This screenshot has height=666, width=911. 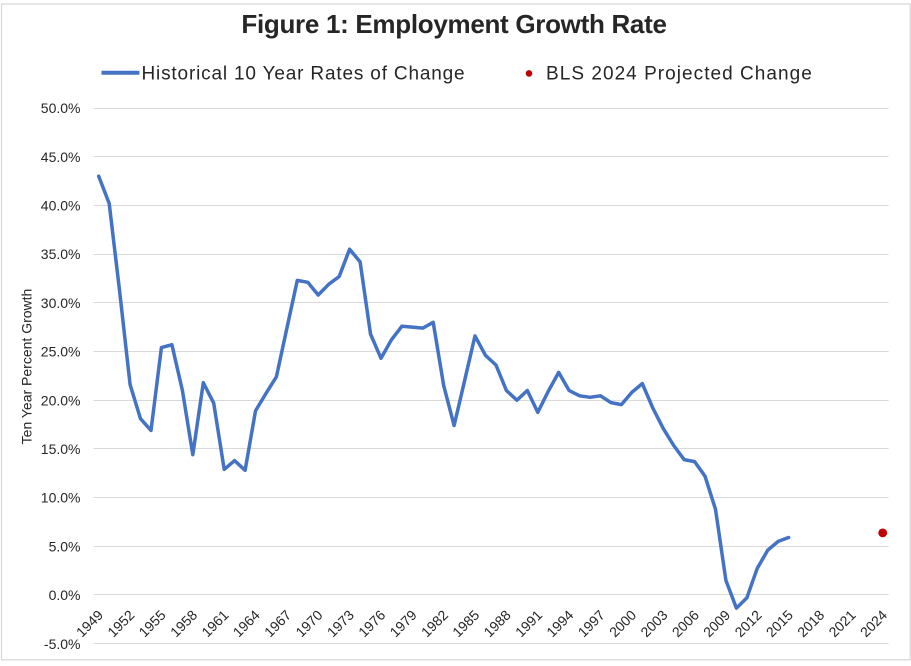 What do you see at coordinates (65, 595) in the screenshot?
I see `svg-text: 0.0%` at bounding box center [65, 595].